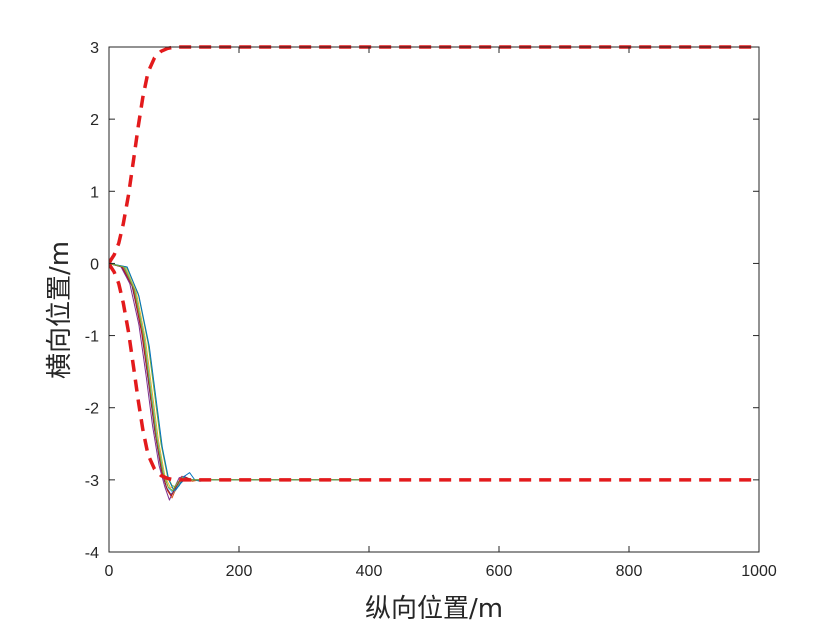 The image size is (840, 630). I want to click on y-axis-label: 横向位置/m, so click(60, 310).